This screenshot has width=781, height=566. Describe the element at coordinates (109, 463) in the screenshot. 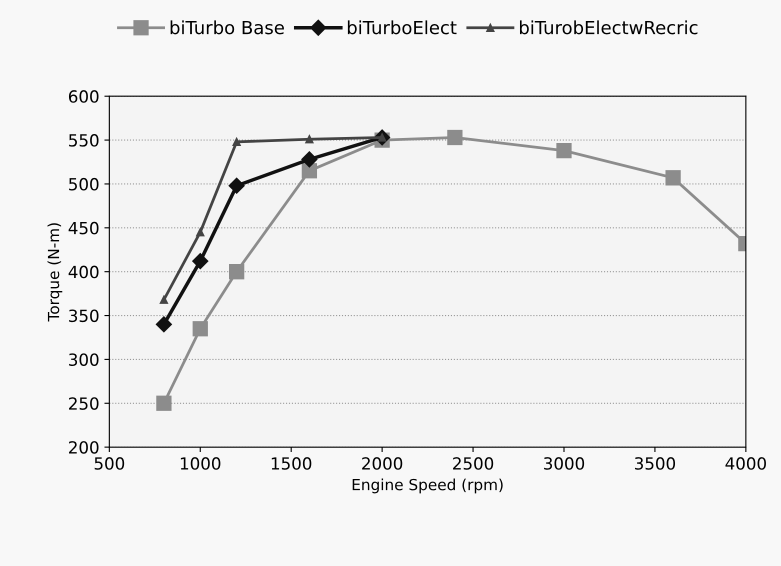

I see `x-tick-label: 500` at that location.